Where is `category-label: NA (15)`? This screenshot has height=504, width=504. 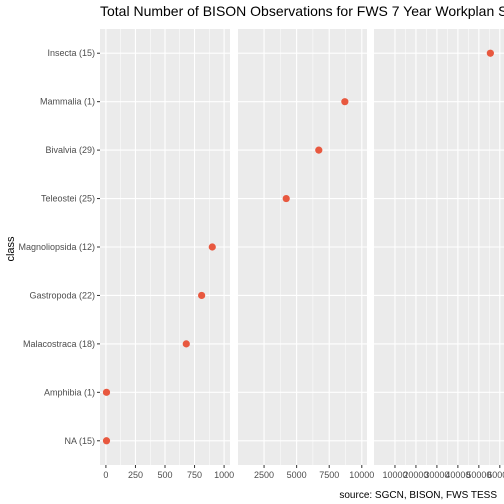 category-label: NA (15) is located at coordinates (79, 441).